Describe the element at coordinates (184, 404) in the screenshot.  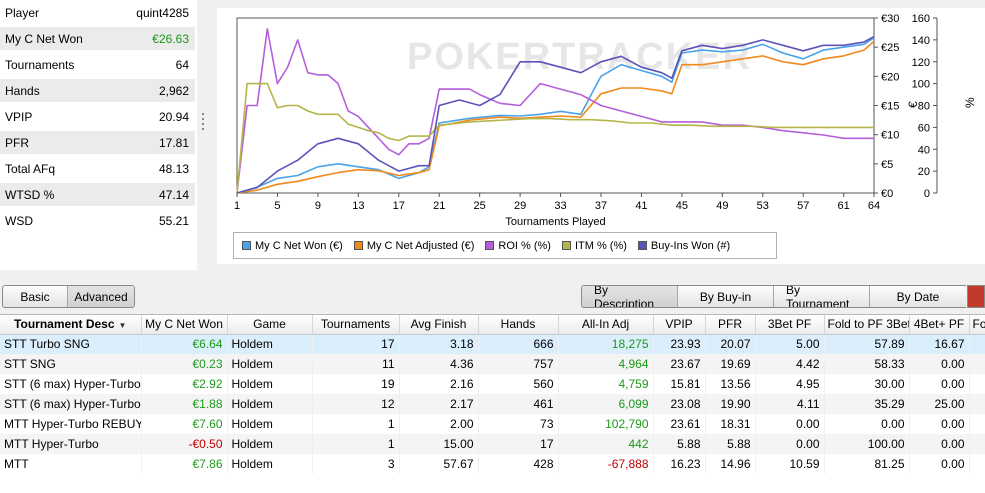
I see `table-cell: €1.88` at that location.